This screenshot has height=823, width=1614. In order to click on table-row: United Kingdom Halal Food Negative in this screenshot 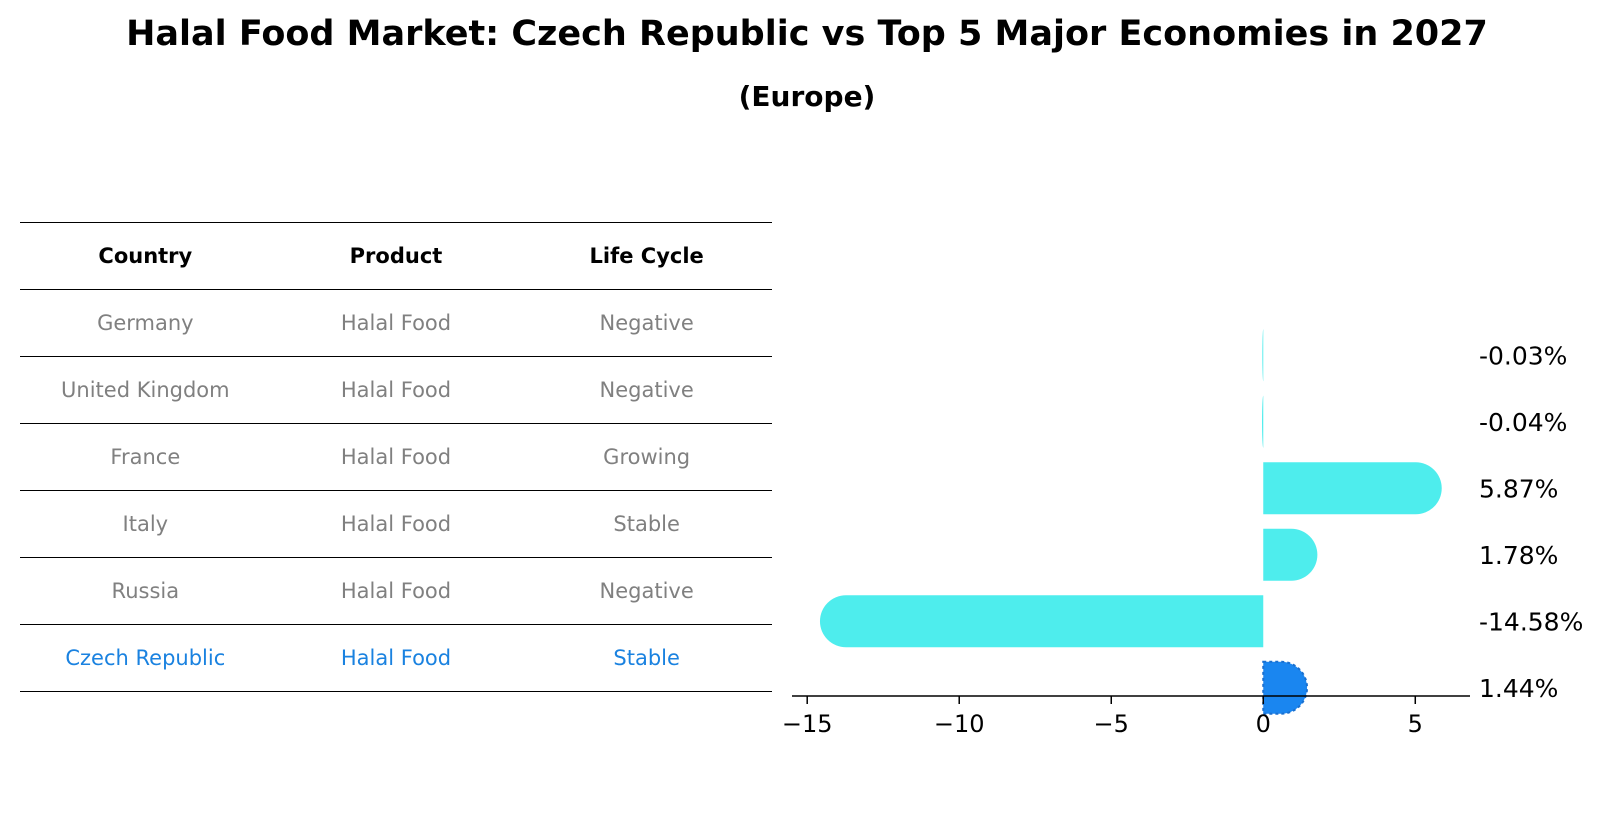, I will do `click(396, 390)`.